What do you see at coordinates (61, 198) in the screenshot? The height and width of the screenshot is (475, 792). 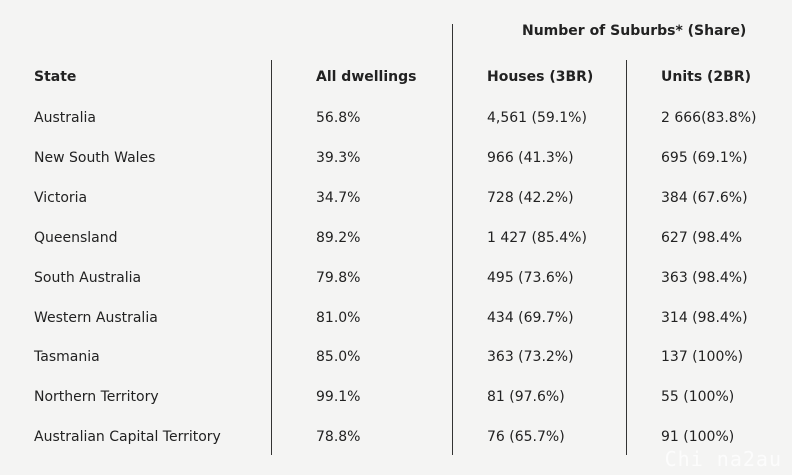 I see `cell-state: Victoria` at bounding box center [61, 198].